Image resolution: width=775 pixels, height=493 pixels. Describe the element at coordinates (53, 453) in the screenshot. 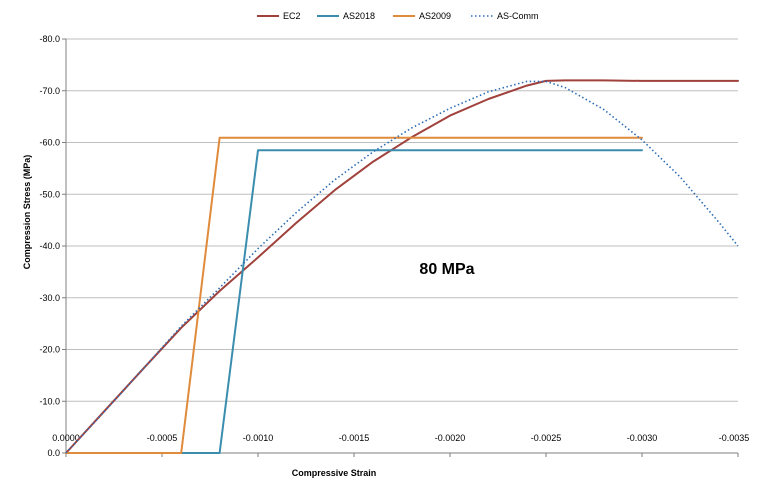

I see `y-tick-label: 0.0` at that location.